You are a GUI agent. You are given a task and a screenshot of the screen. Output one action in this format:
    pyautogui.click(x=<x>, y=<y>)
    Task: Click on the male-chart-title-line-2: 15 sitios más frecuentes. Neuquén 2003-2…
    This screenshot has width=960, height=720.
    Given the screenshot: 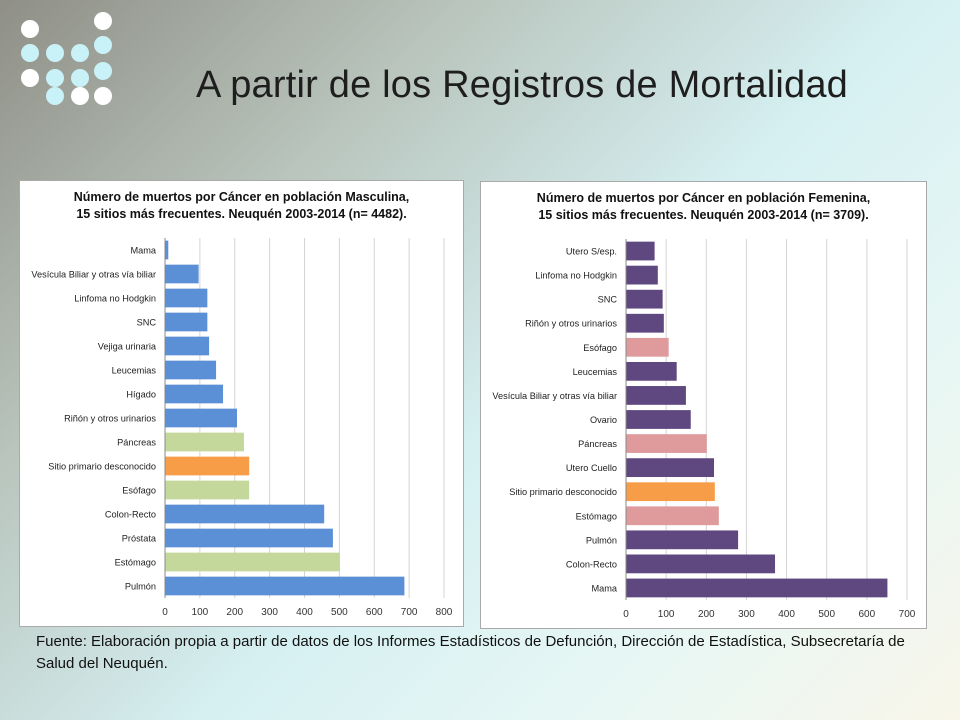 What is the action you would take?
    pyautogui.click(x=241, y=214)
    